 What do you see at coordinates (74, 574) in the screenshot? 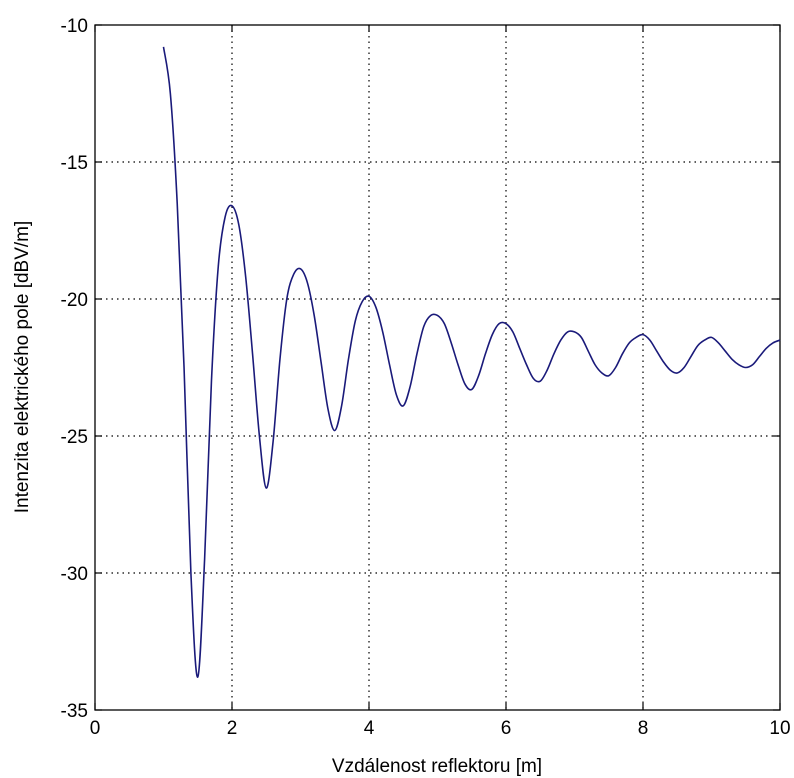
I see `y-tick-label: -30` at bounding box center [74, 574].